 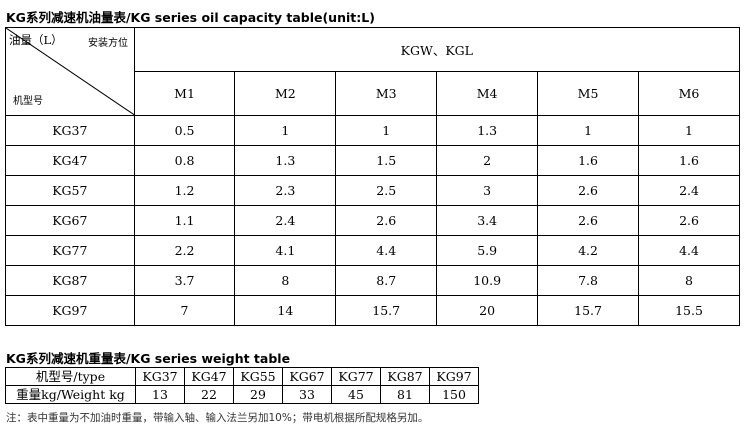 I want to click on oil-value-cell: 1.5, so click(x=386, y=160).